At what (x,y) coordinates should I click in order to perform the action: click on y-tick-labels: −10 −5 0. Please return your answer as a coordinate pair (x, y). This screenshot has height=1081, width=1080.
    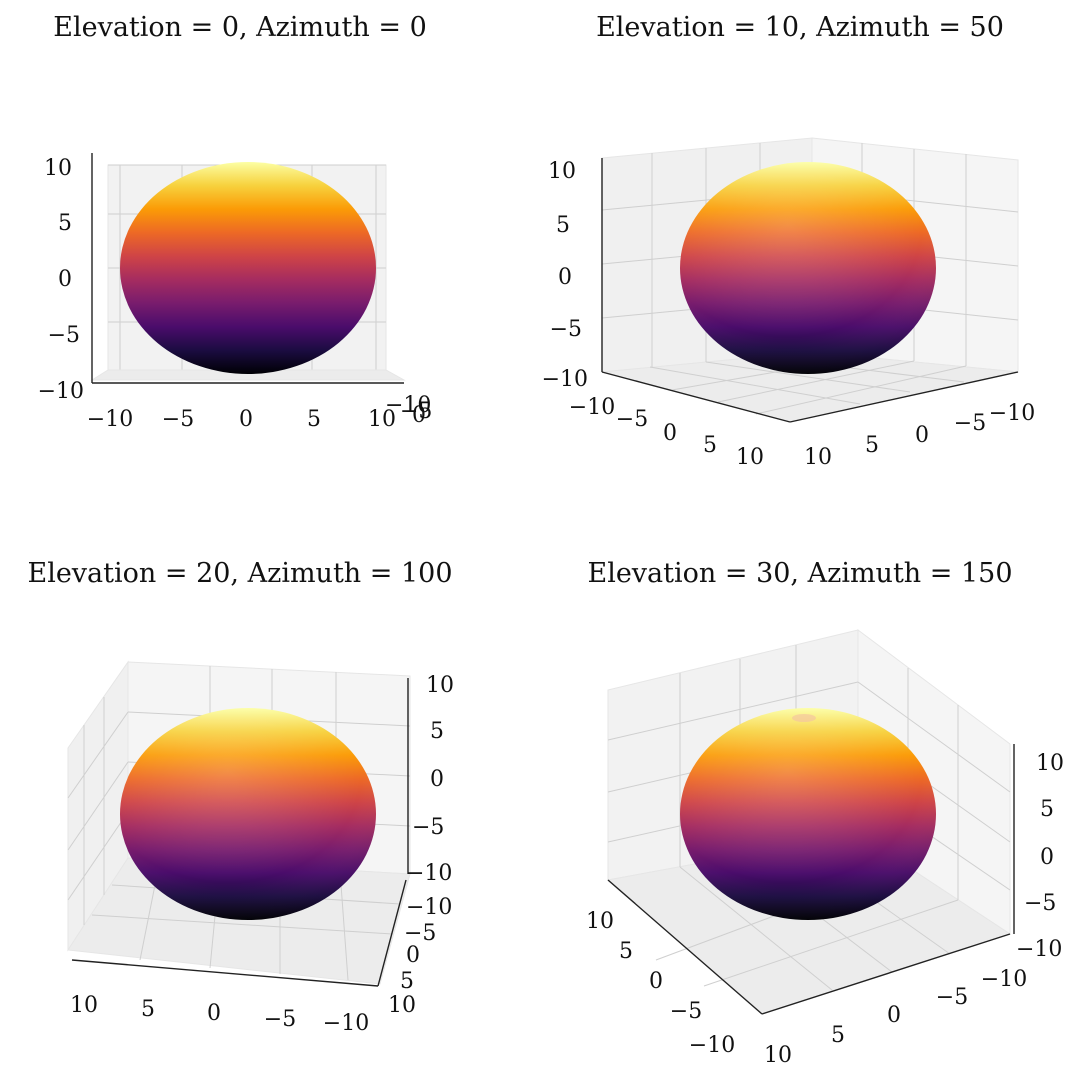
    Looking at the image, I should click on (408, 410).